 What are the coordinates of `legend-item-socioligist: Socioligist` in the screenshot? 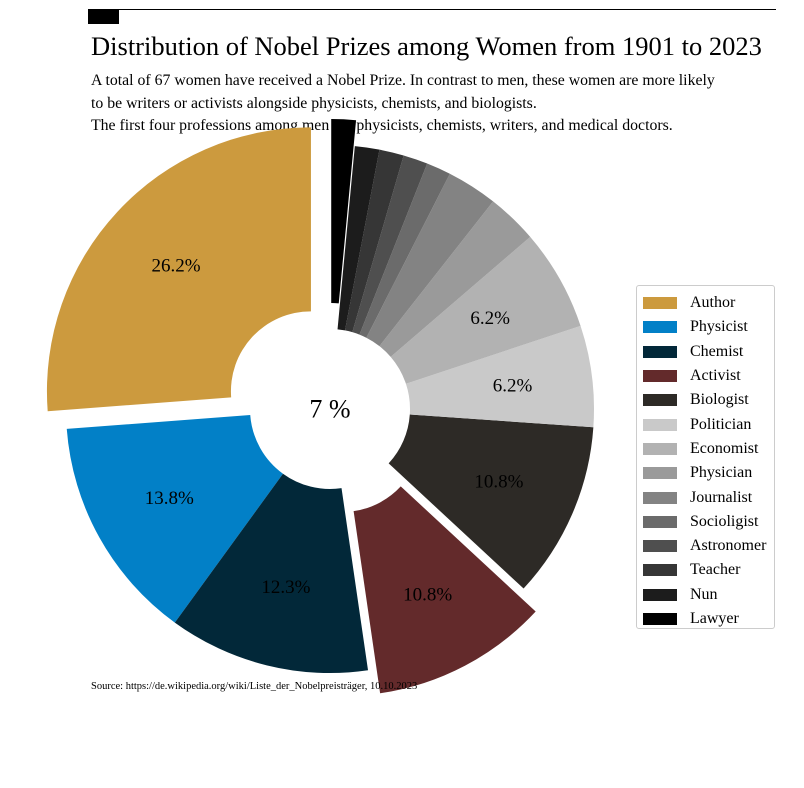 It's located at (708, 522).